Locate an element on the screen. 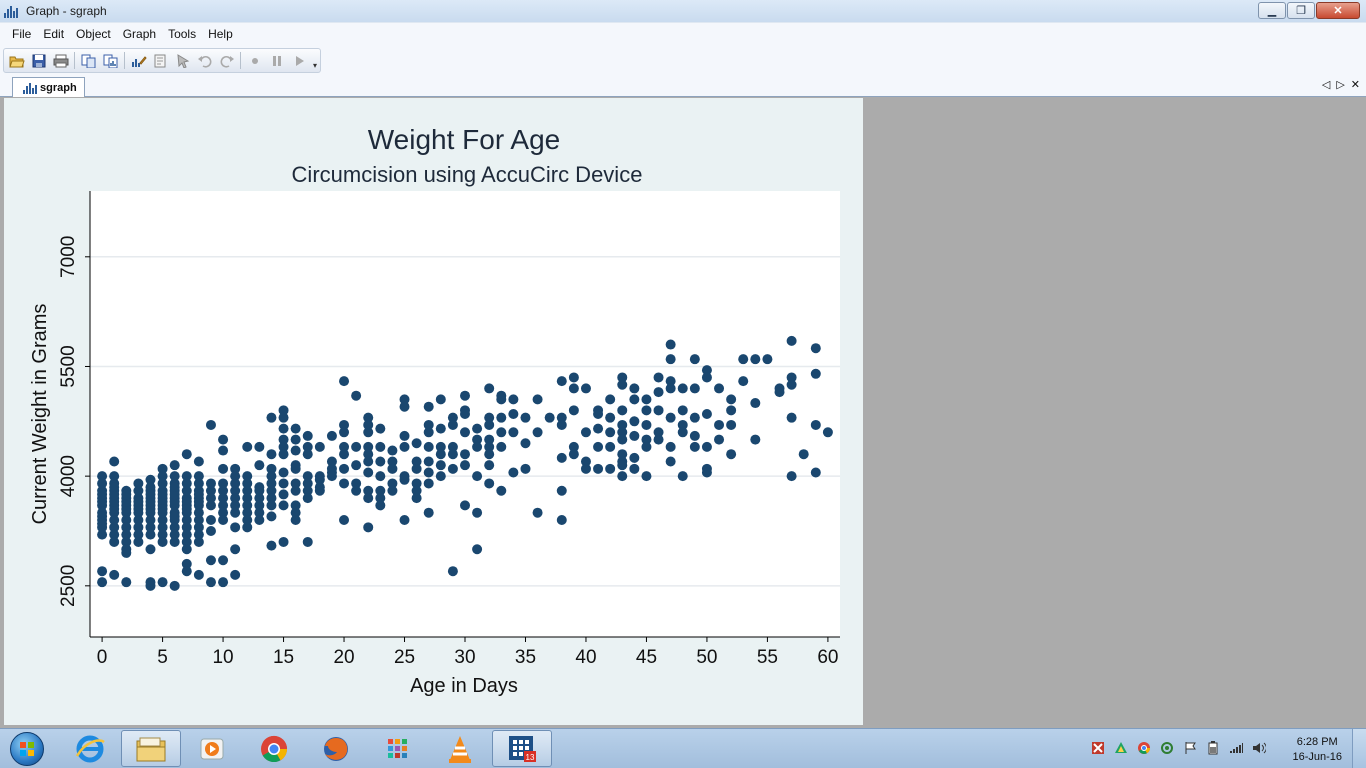 Image resolution: width=1366 pixels, height=768 pixels. window-title-bar: Graph - sgraph ▁ ❐ ✕ is located at coordinates (683, 11).